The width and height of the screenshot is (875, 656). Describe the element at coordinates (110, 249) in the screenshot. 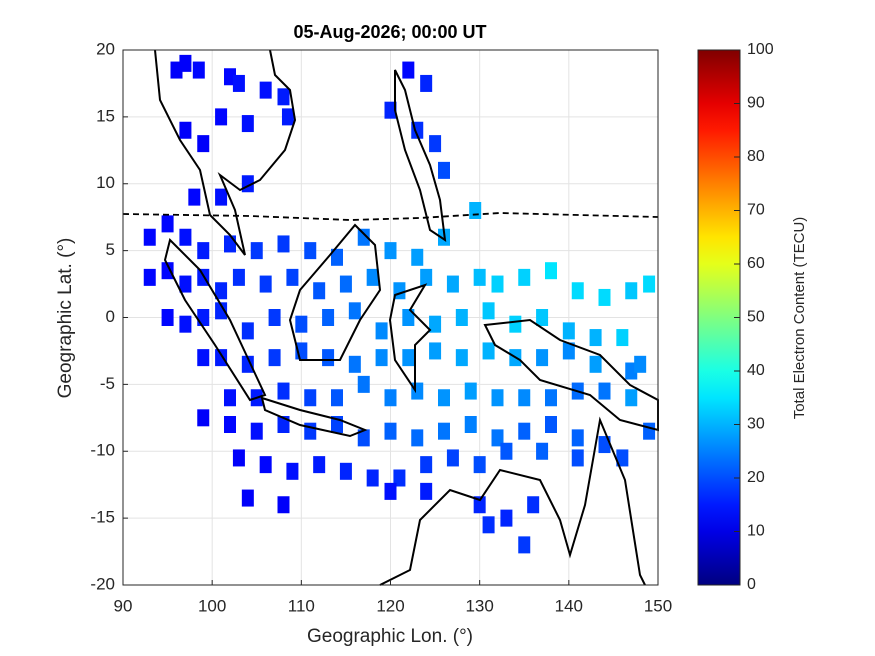

I see `y-tick-label: 5` at that location.